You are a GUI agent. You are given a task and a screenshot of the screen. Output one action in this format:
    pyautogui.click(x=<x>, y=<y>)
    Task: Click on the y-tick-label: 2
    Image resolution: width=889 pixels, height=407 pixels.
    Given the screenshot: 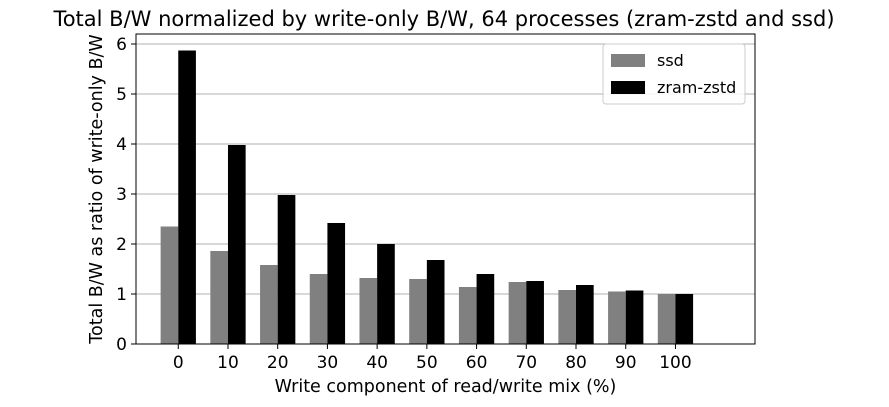 What is the action you would take?
    pyautogui.click(x=121, y=245)
    